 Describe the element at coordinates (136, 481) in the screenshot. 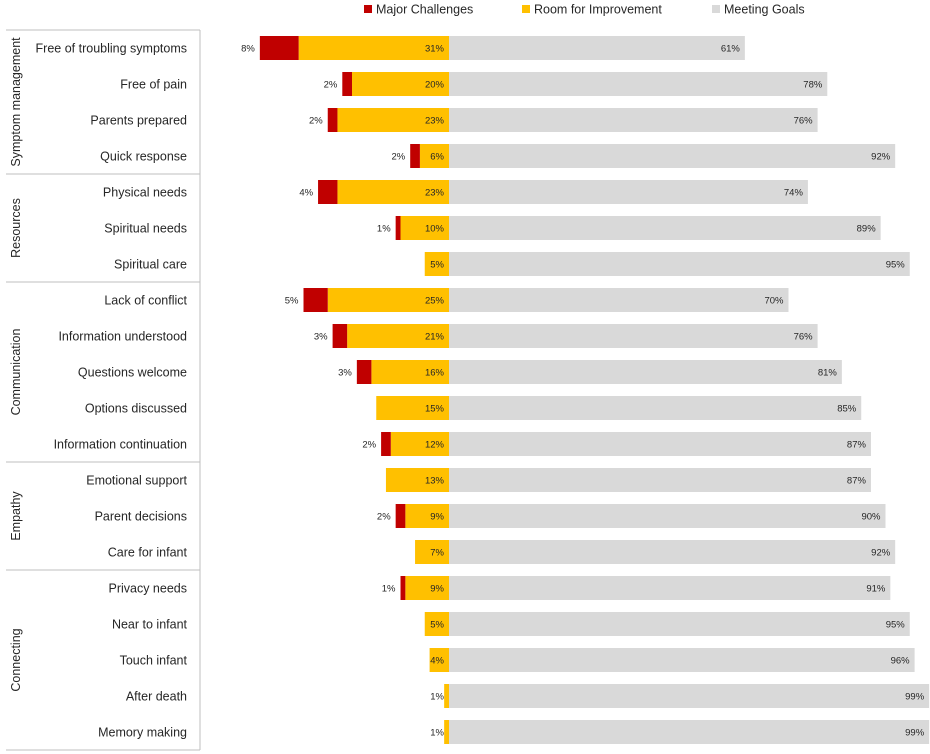

I see `category-label-emotional-support: Emotional support` at that location.